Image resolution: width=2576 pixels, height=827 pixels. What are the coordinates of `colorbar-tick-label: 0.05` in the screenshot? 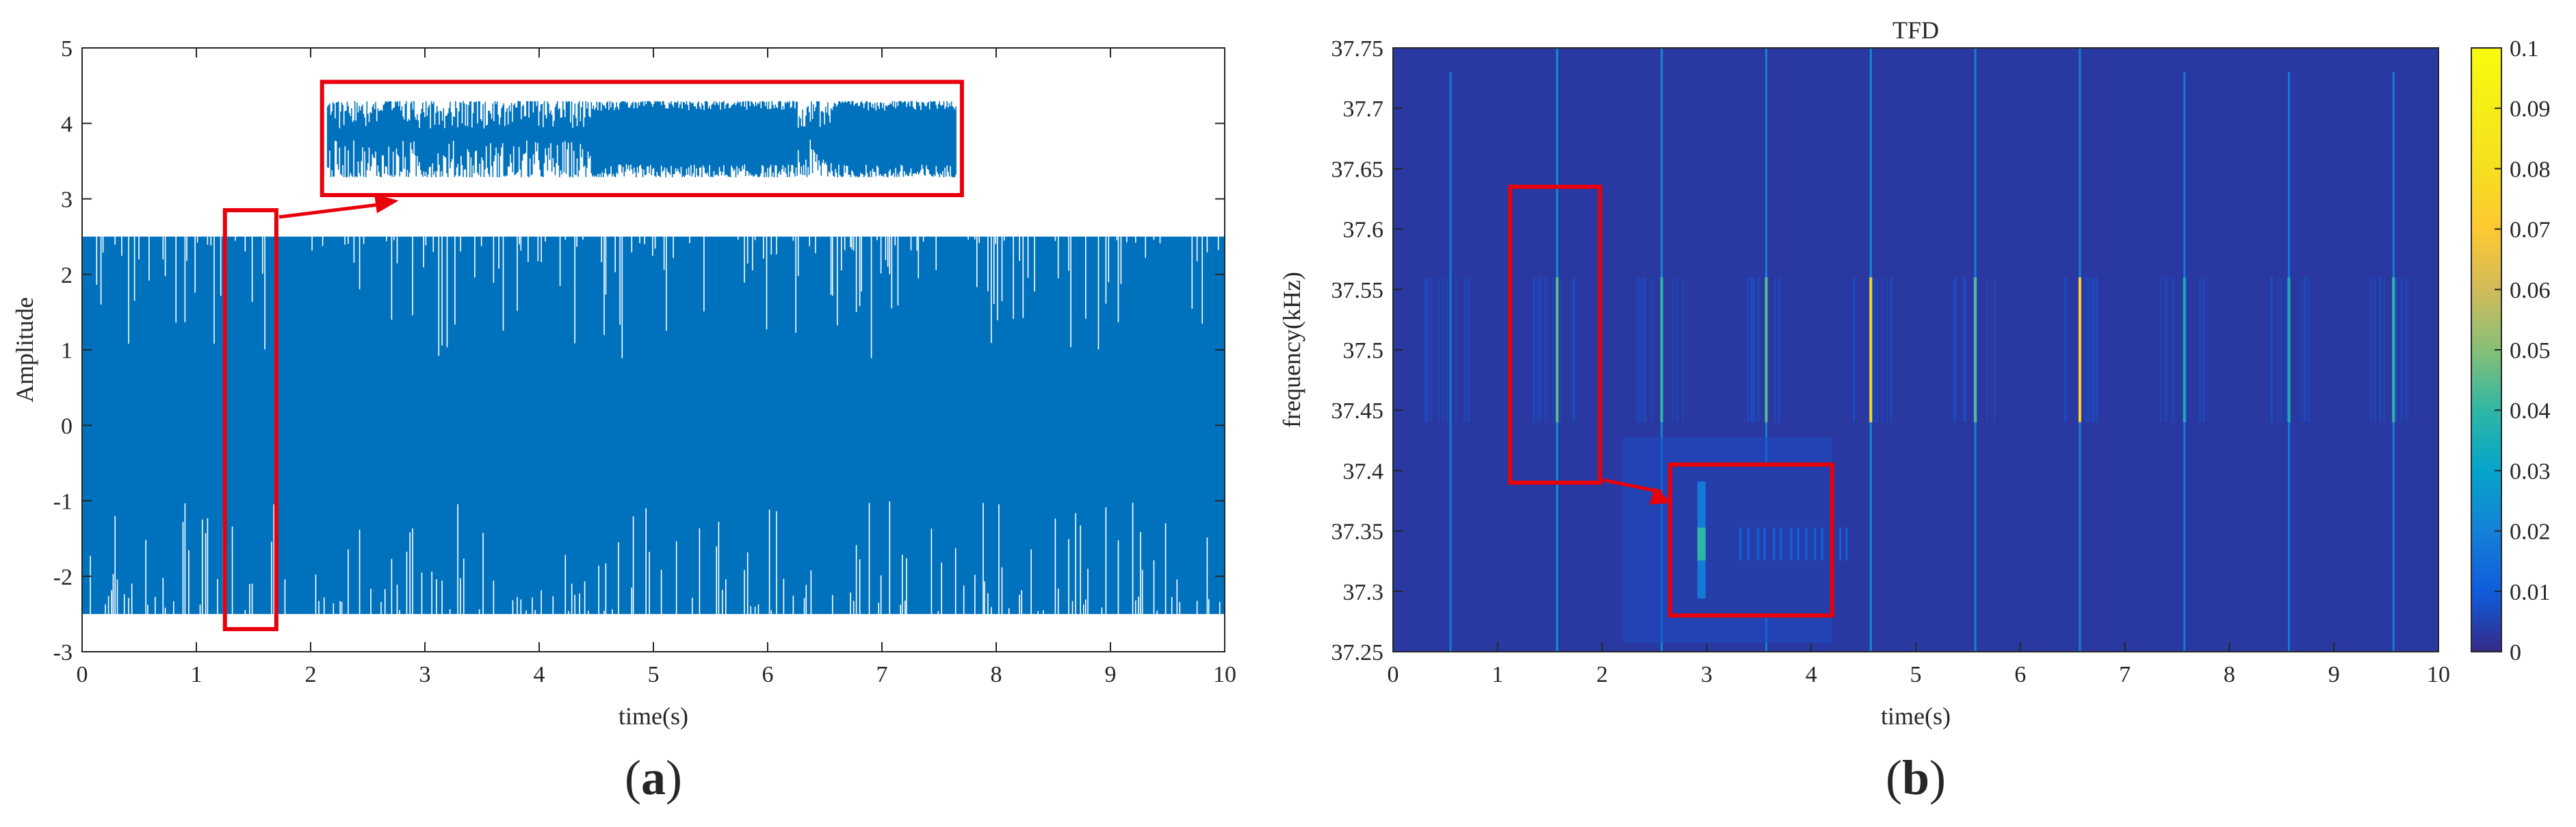 It's located at (2530, 351).